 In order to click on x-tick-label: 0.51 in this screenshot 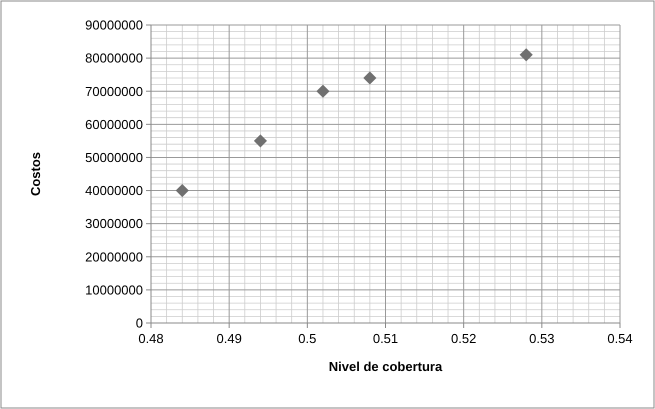, I will do `click(385, 338)`.